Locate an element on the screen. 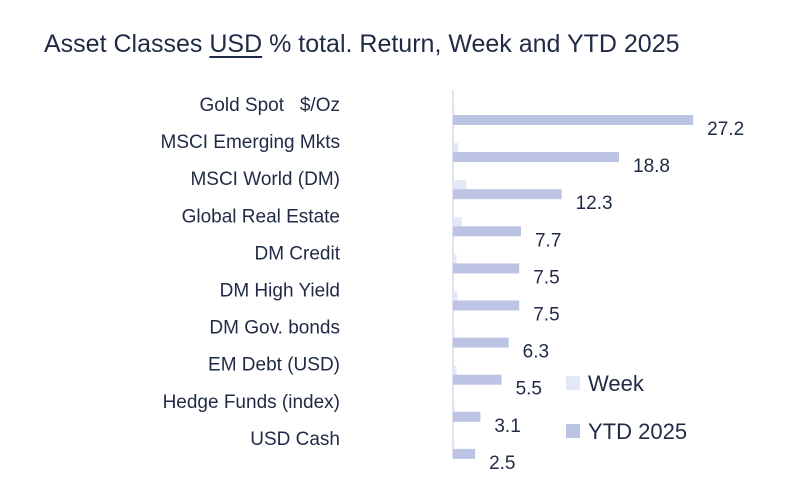 The height and width of the screenshot is (500, 800). category-label: USD Cash is located at coordinates (295, 439).